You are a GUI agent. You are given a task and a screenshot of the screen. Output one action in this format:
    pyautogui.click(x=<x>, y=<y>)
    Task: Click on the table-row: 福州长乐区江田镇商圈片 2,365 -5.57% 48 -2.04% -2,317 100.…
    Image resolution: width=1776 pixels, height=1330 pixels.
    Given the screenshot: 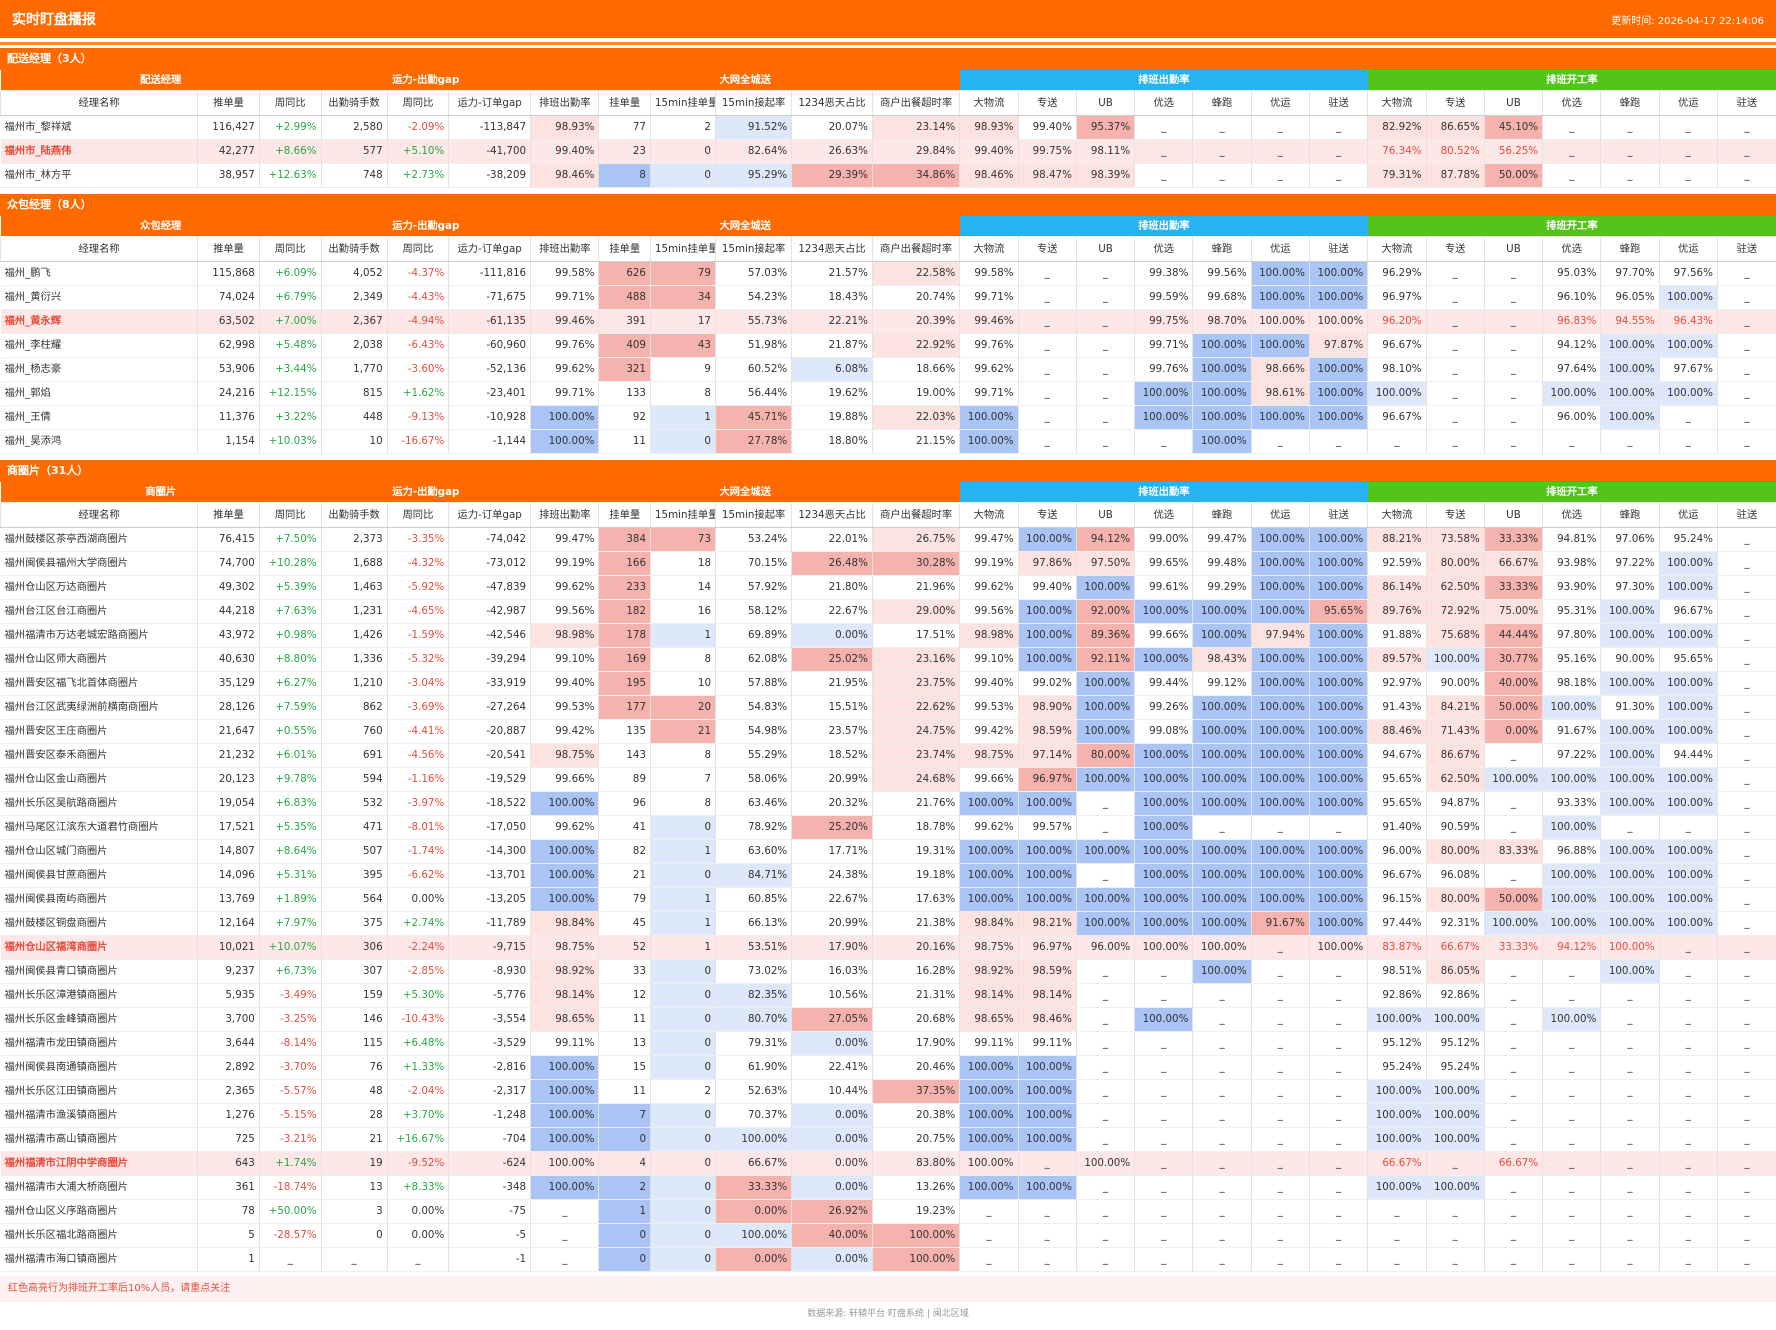 What is the action you would take?
    pyautogui.click(x=888, y=1091)
    